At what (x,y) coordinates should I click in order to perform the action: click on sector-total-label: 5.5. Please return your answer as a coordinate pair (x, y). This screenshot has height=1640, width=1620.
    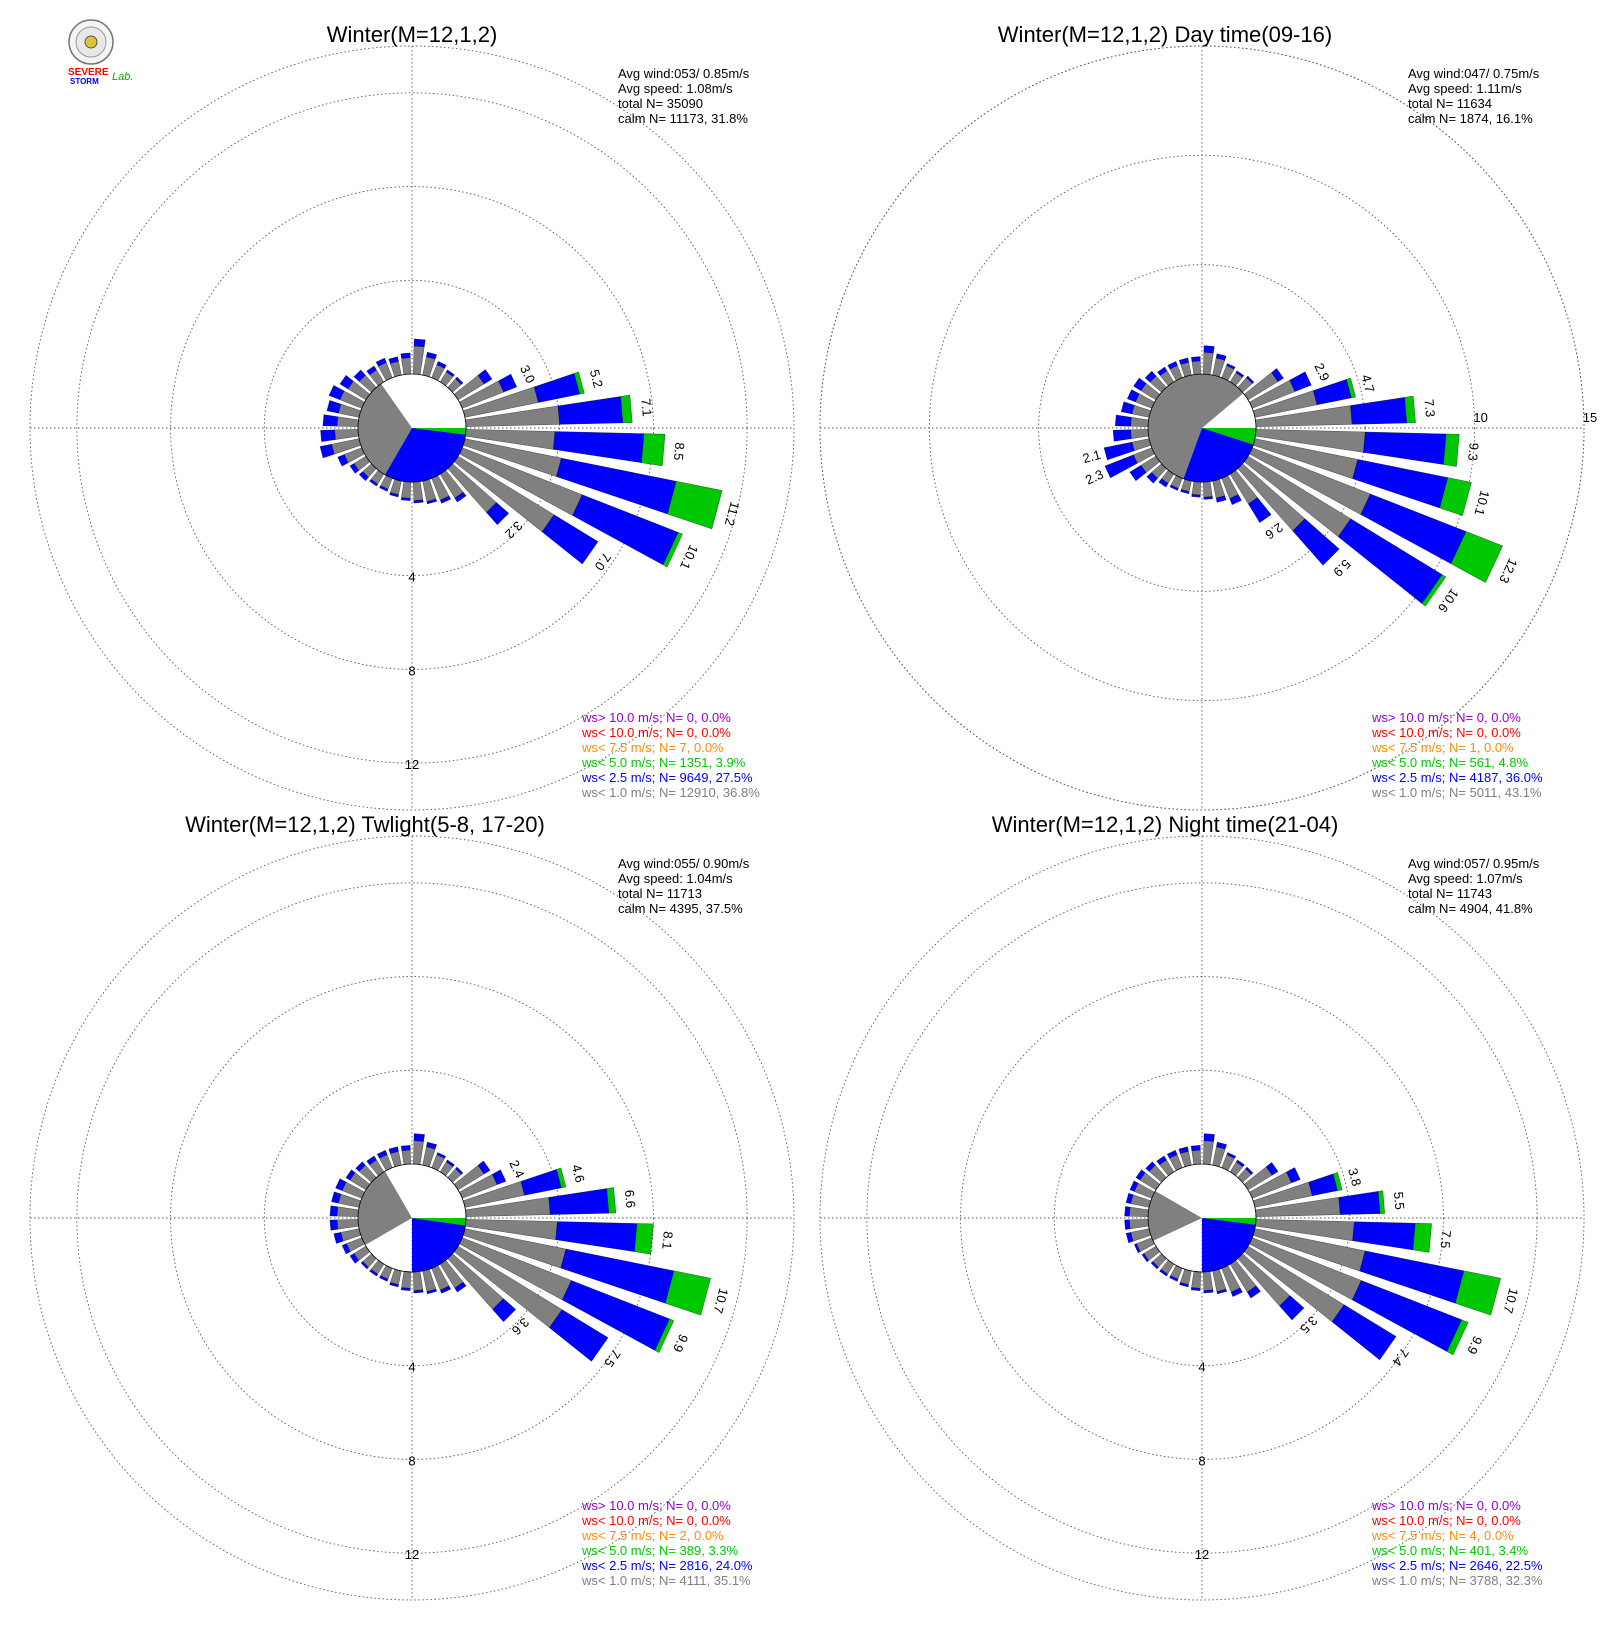
    Looking at the image, I should click on (1399, 1200).